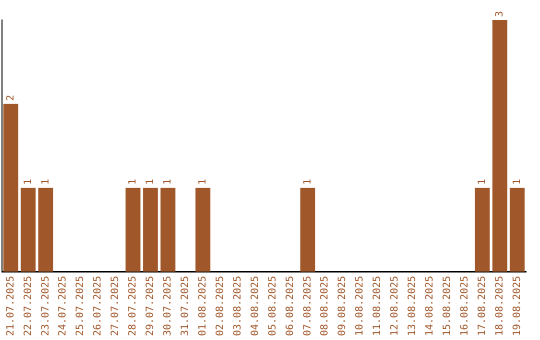 The image size is (540, 340). What do you see at coordinates (80, 306) in the screenshot?
I see `x-tick-label: 25.07.2025` at bounding box center [80, 306].